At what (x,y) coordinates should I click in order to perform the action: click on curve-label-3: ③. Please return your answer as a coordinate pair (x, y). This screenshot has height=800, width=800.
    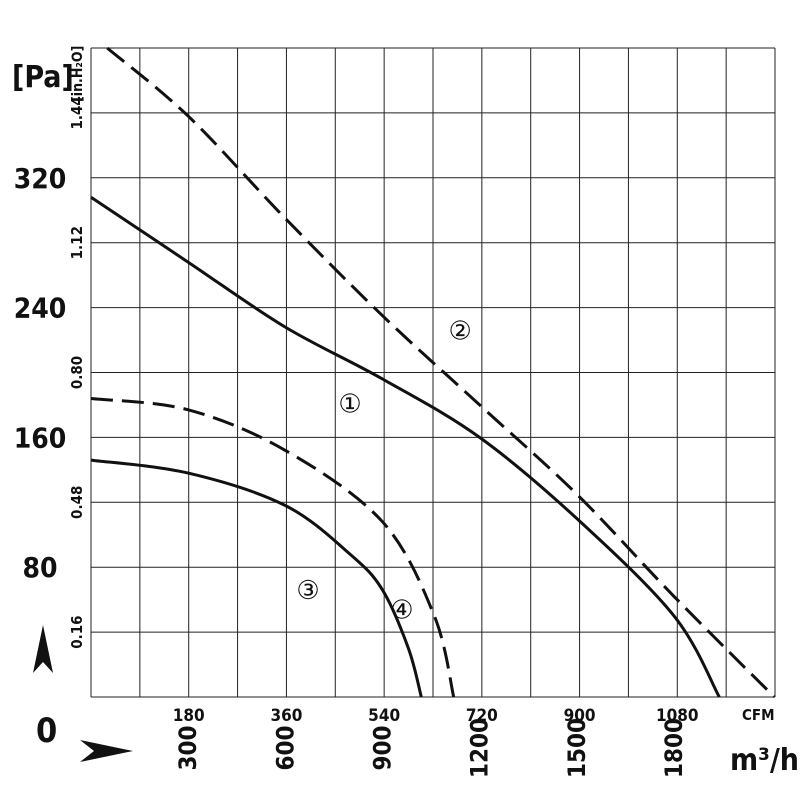
    Looking at the image, I should click on (307, 591).